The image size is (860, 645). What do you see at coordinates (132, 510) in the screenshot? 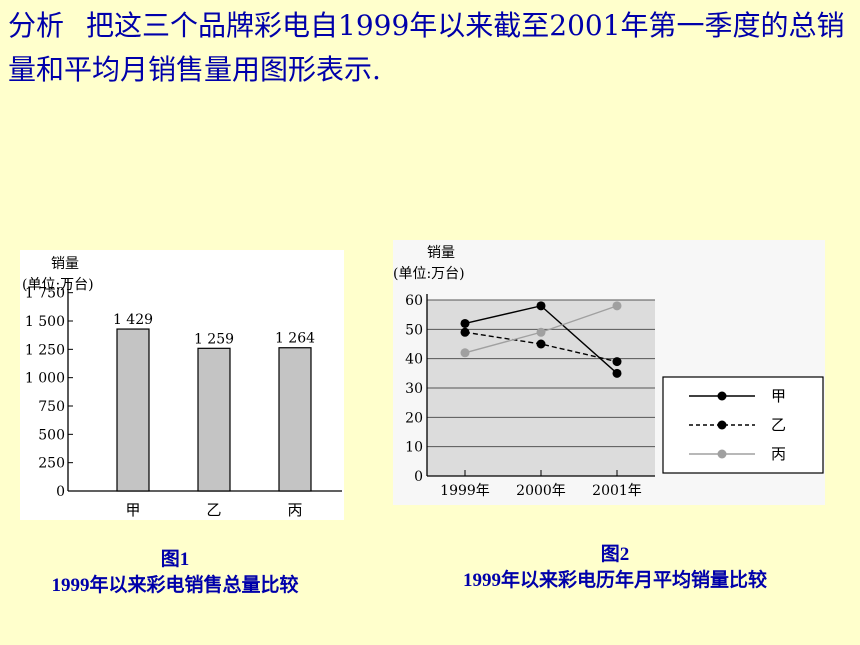
I see `x-tick-label: 甲` at bounding box center [132, 510].